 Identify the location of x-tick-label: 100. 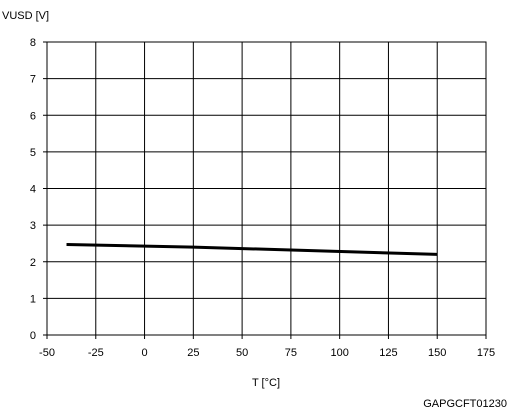
(339, 353).